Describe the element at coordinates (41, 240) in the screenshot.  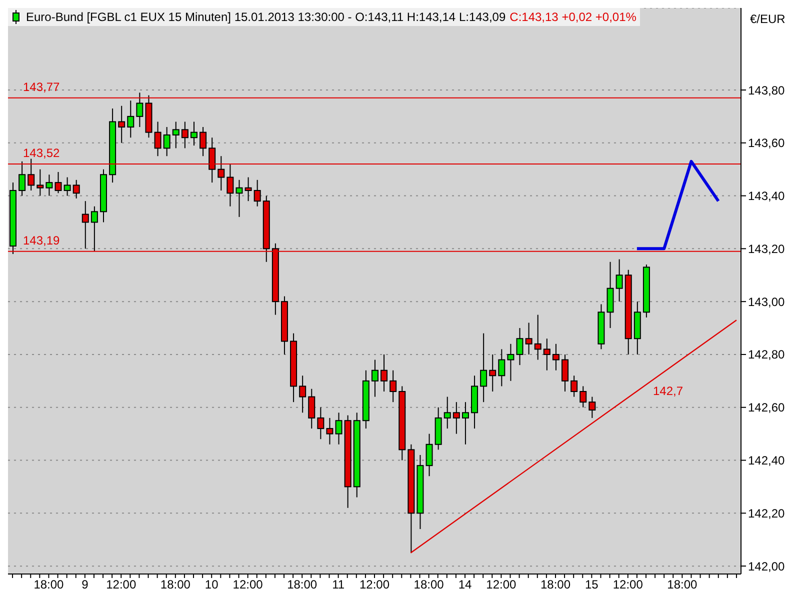
I see `ref-line-label: 143,19` at that location.